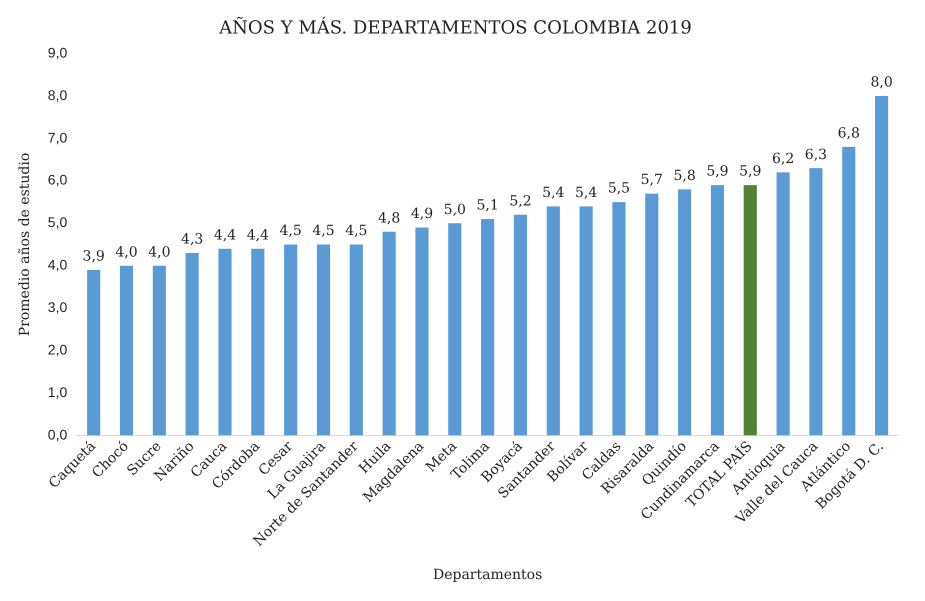  Describe the element at coordinates (389, 218) in the screenshot. I see `data-label: 4,8` at that location.